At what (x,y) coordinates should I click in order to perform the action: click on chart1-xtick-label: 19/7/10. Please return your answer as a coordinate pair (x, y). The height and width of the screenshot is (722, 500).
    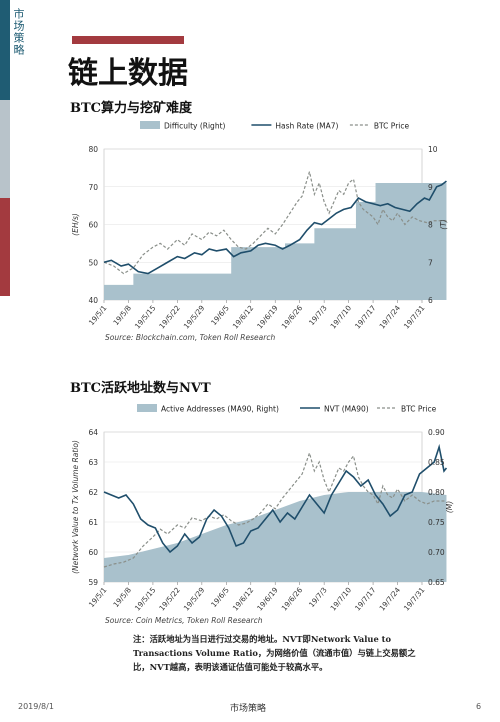
    Looking at the image, I should click on (340, 316).